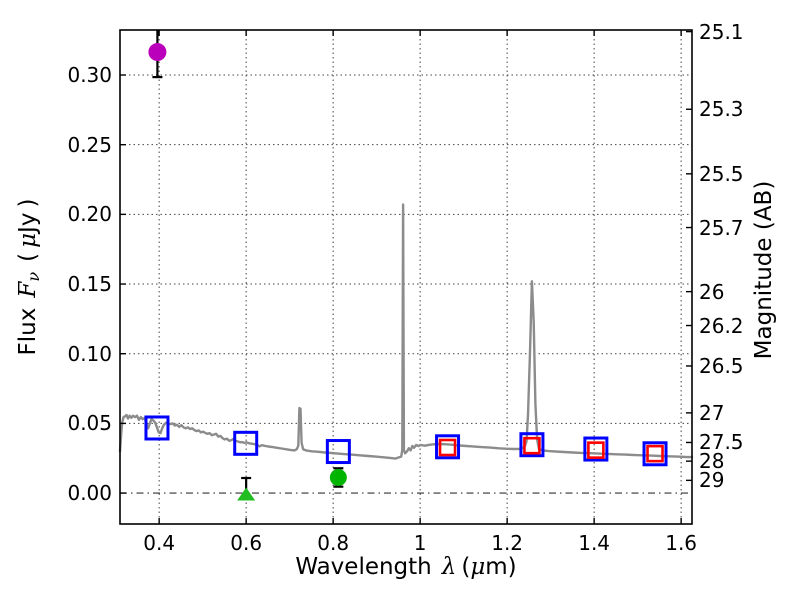  What do you see at coordinates (363, 567) in the screenshot?
I see `x-axis-label-text: Wavelength` at bounding box center [363, 567].